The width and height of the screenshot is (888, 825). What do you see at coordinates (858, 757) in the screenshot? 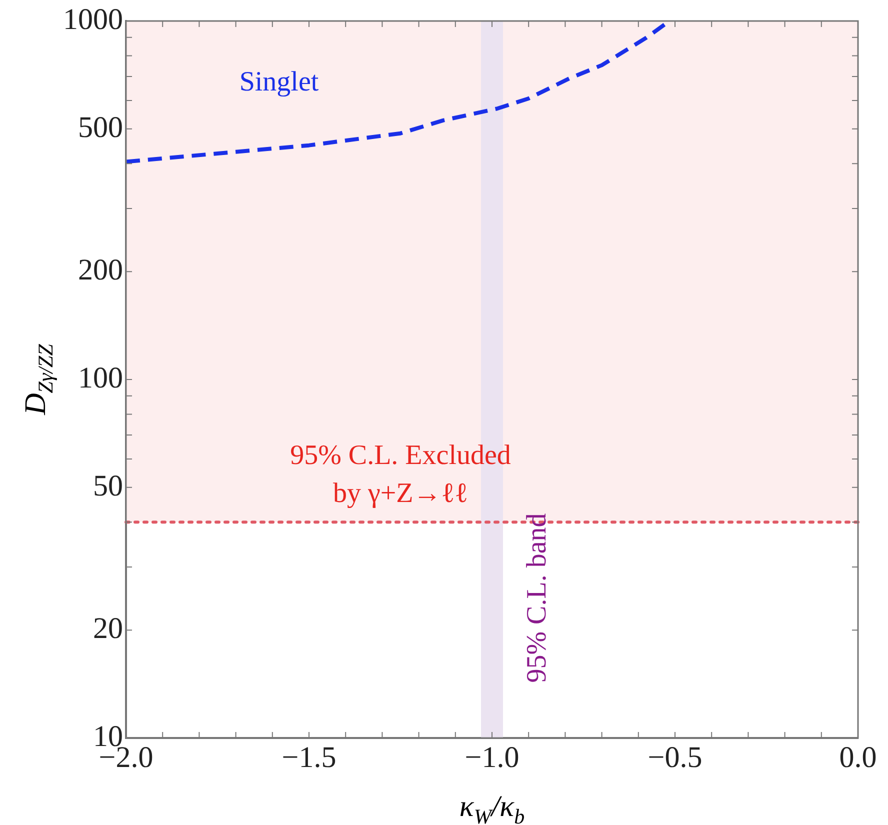
I see `x-tick-label: 0.0` at bounding box center [858, 757].